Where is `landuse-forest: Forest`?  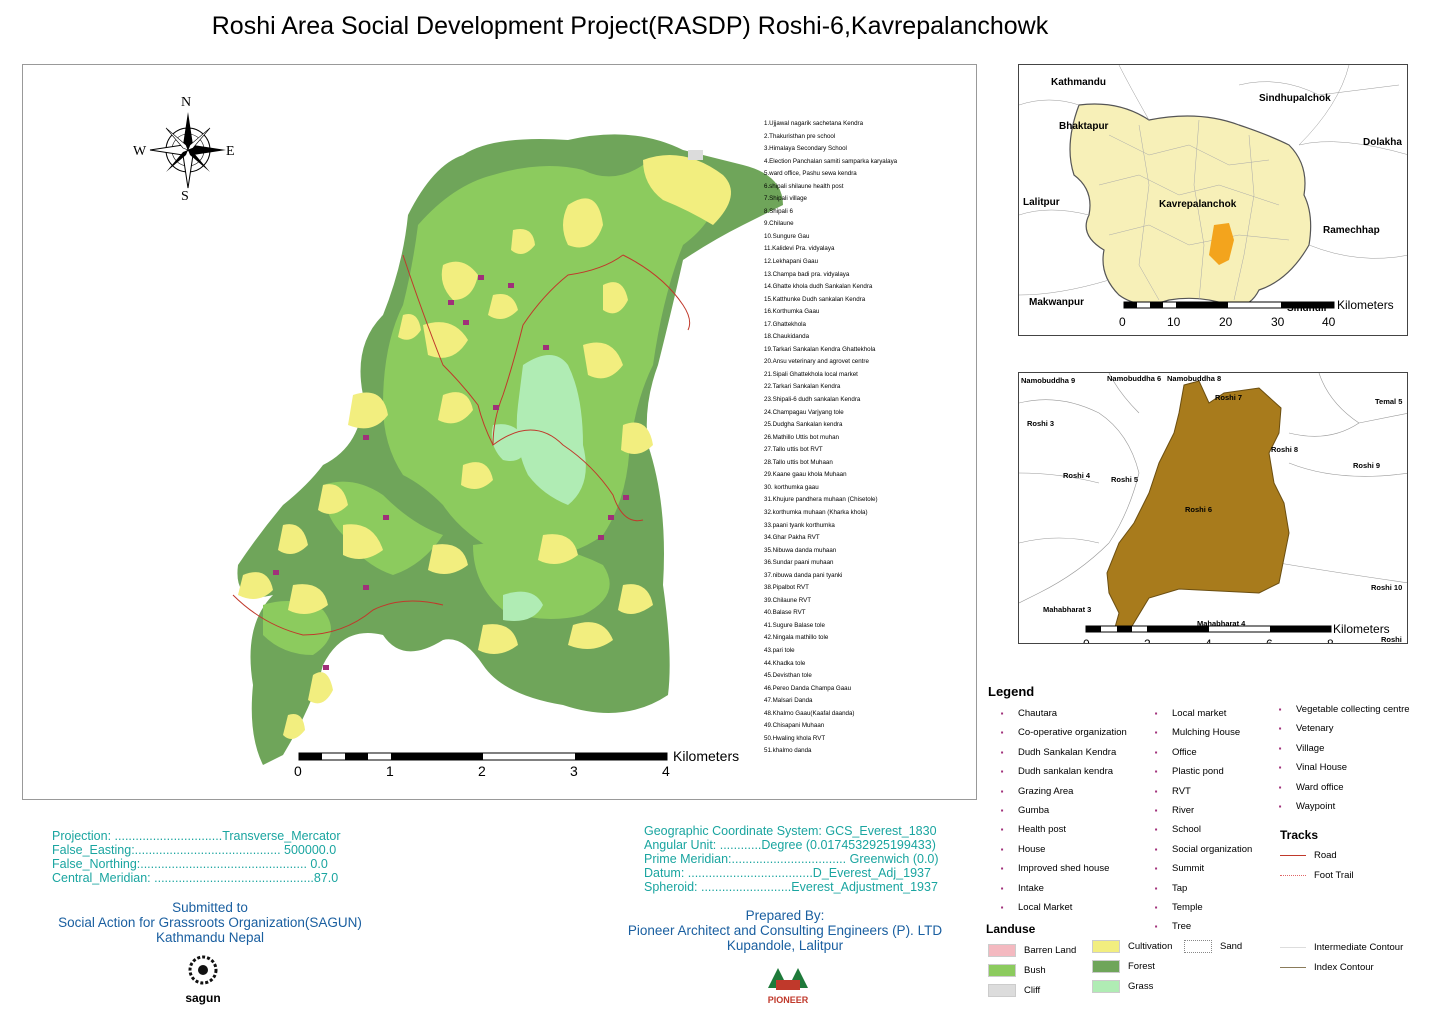 landuse-forest: Forest is located at coordinates (1123, 966).